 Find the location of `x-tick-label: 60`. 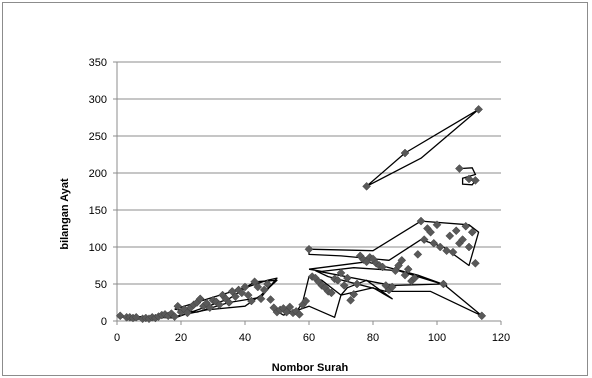

x-tick-label: 60 is located at coordinates (309, 338).